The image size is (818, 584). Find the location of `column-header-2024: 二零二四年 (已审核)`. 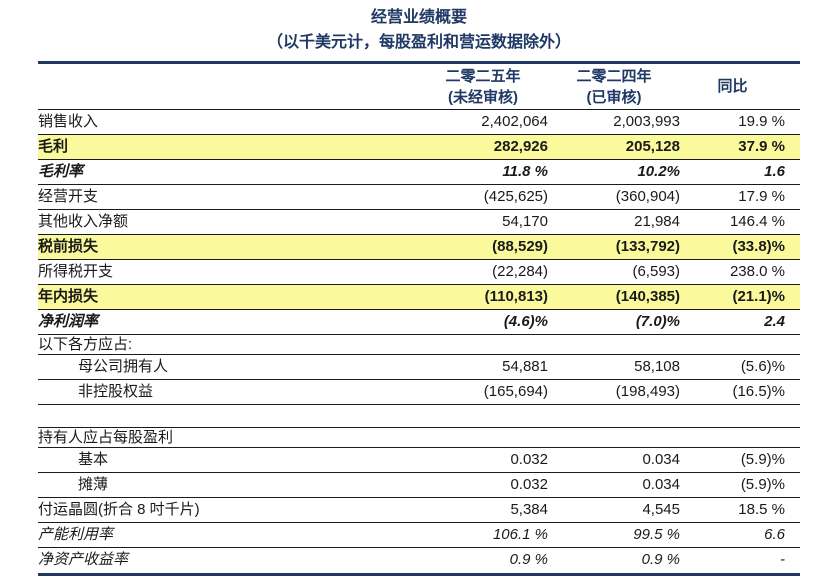

column-header-2024: 二零二四年 (已审核) is located at coordinates (614, 87).